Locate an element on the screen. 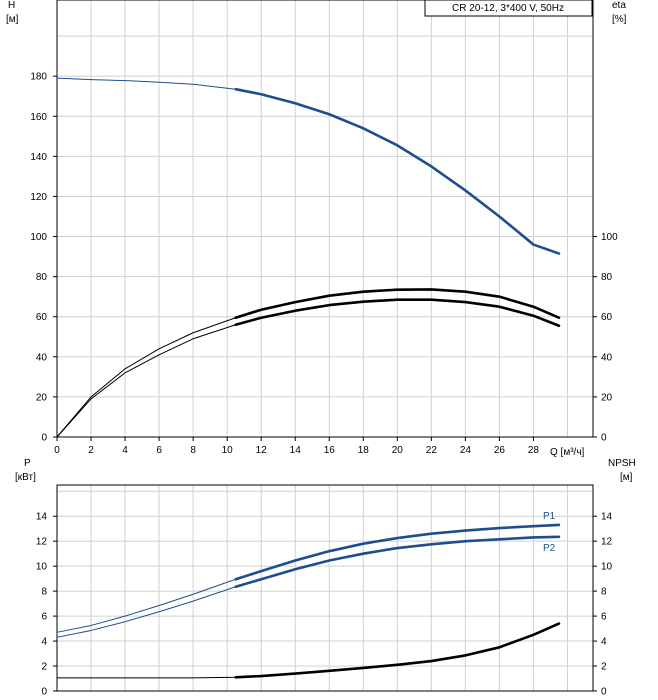 The width and height of the screenshot is (658, 700). x-tick: 16 is located at coordinates (330, 450).